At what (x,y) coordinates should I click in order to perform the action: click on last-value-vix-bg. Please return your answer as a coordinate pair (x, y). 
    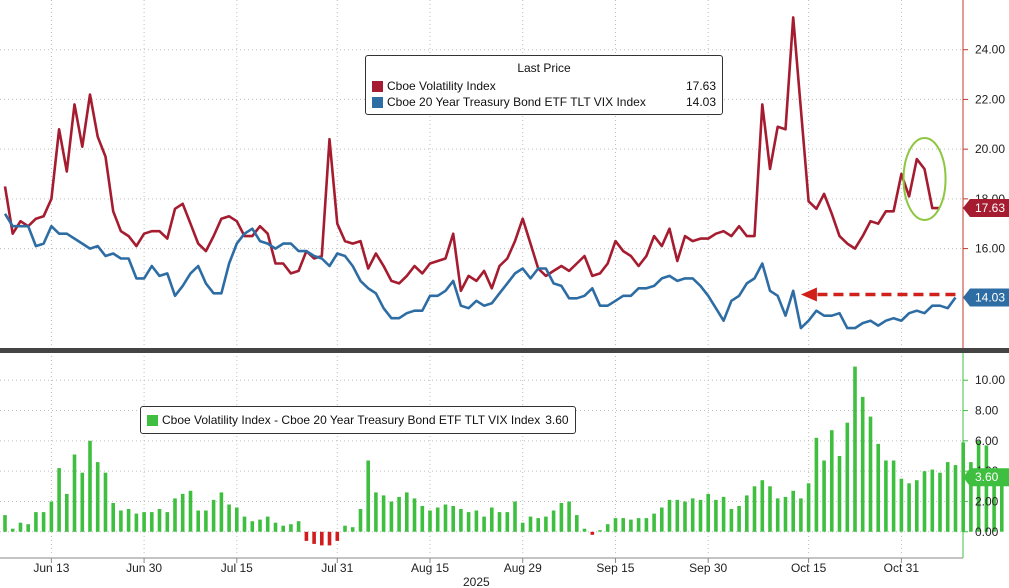
    Looking at the image, I should click on (986, 208).